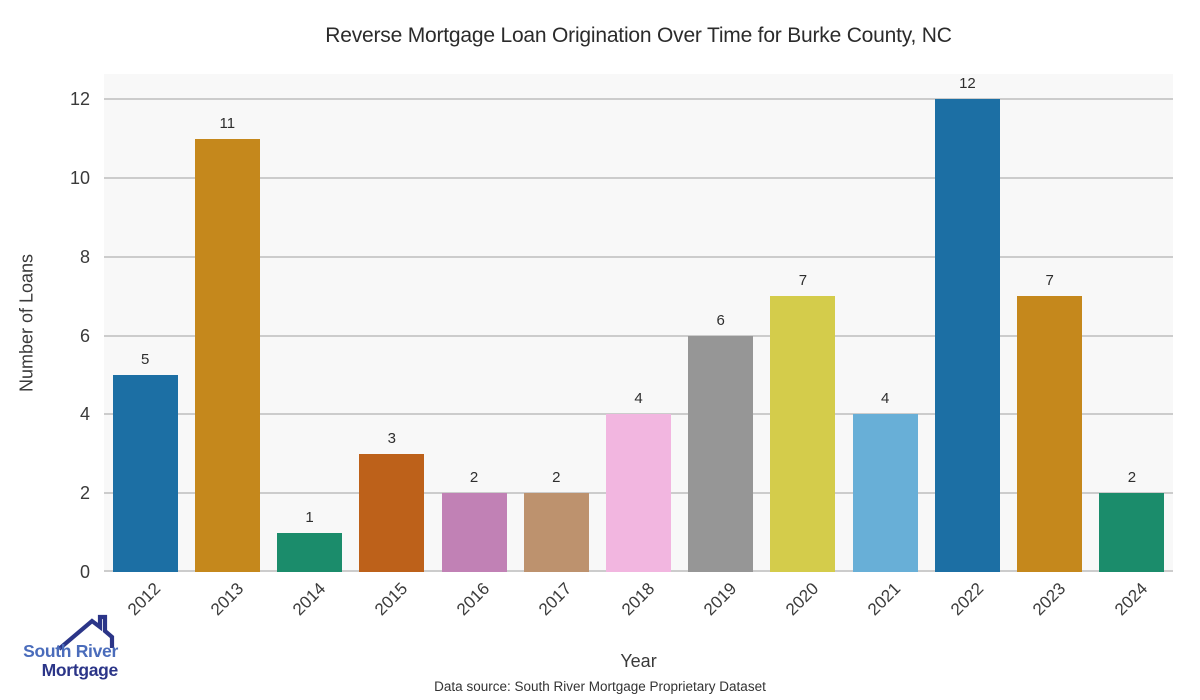 This screenshot has height=700, width=1200. I want to click on bar-2022, so click(967, 335).